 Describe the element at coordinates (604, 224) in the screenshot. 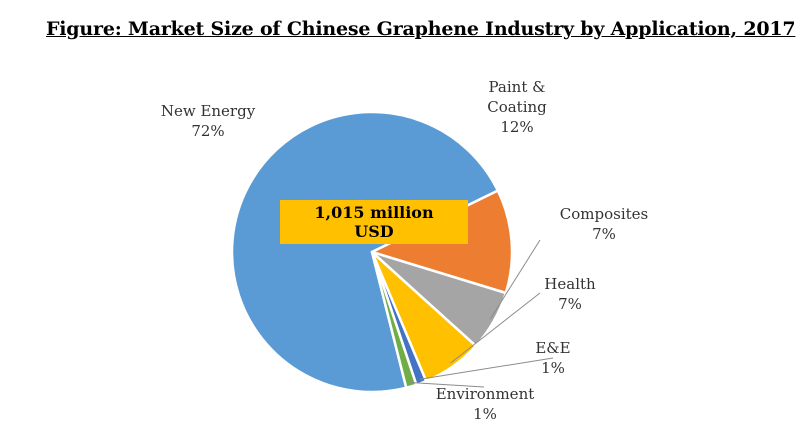

I see `label-composites: Composites 7%` at that location.